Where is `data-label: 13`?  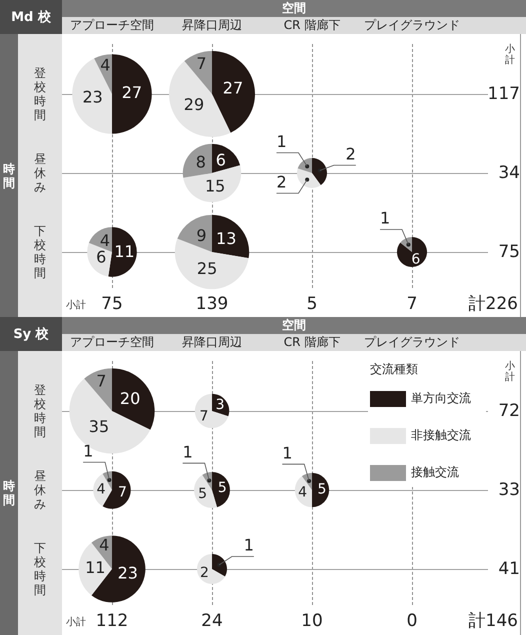
data-label: 13 is located at coordinates (226, 238).